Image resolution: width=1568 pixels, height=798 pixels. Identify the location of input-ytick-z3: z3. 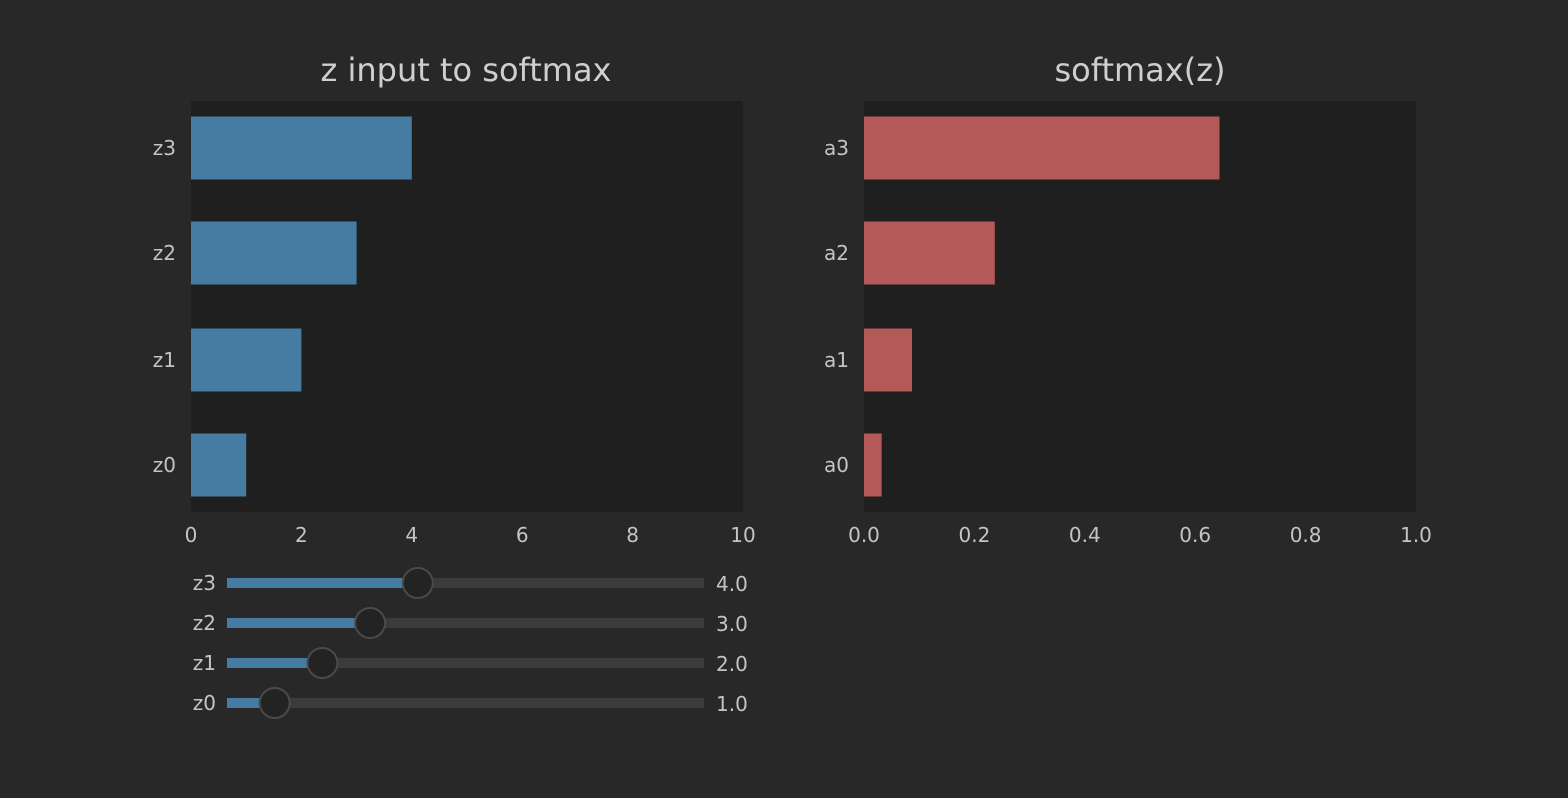
(164, 148).